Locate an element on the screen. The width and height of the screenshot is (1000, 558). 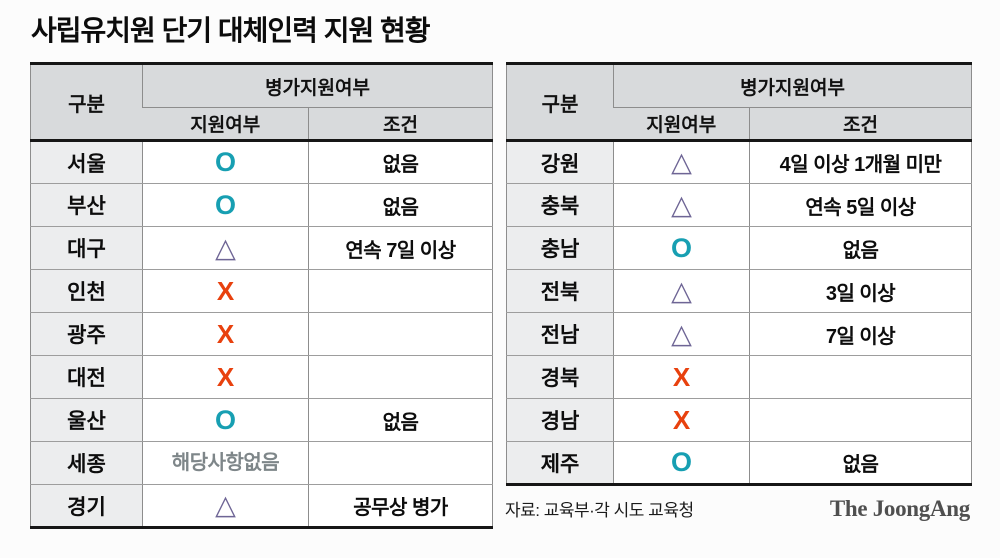
table-row: 광주 X is located at coordinates (261, 334).